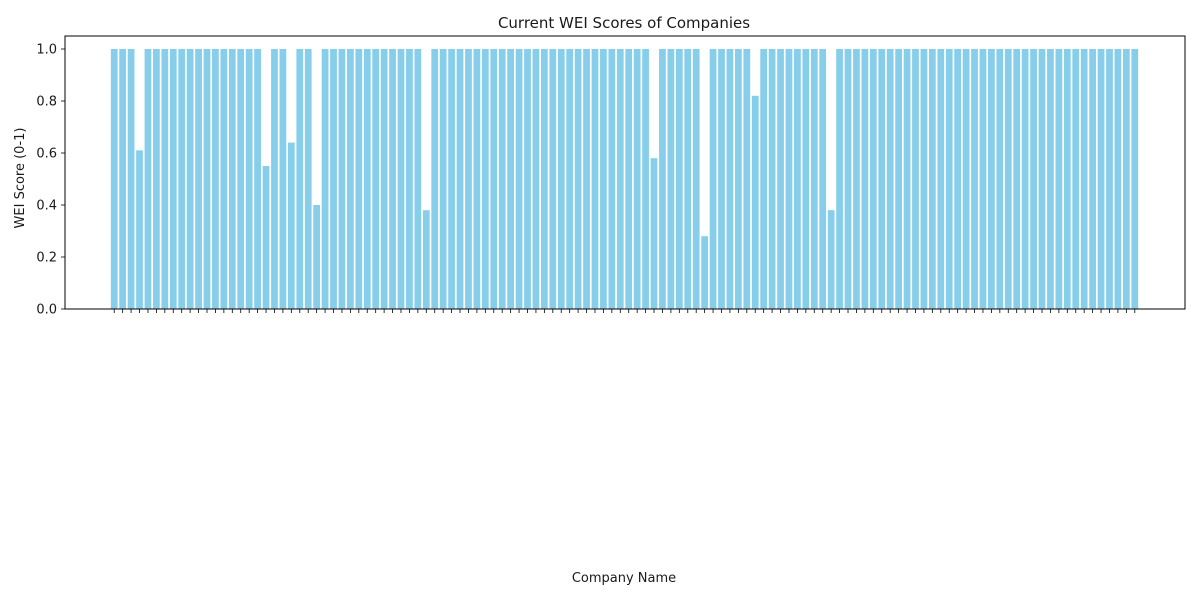 The height and width of the screenshot is (604, 1200). What do you see at coordinates (624, 23) in the screenshot?
I see `chart-title: Current WEI Scores of Companies` at bounding box center [624, 23].